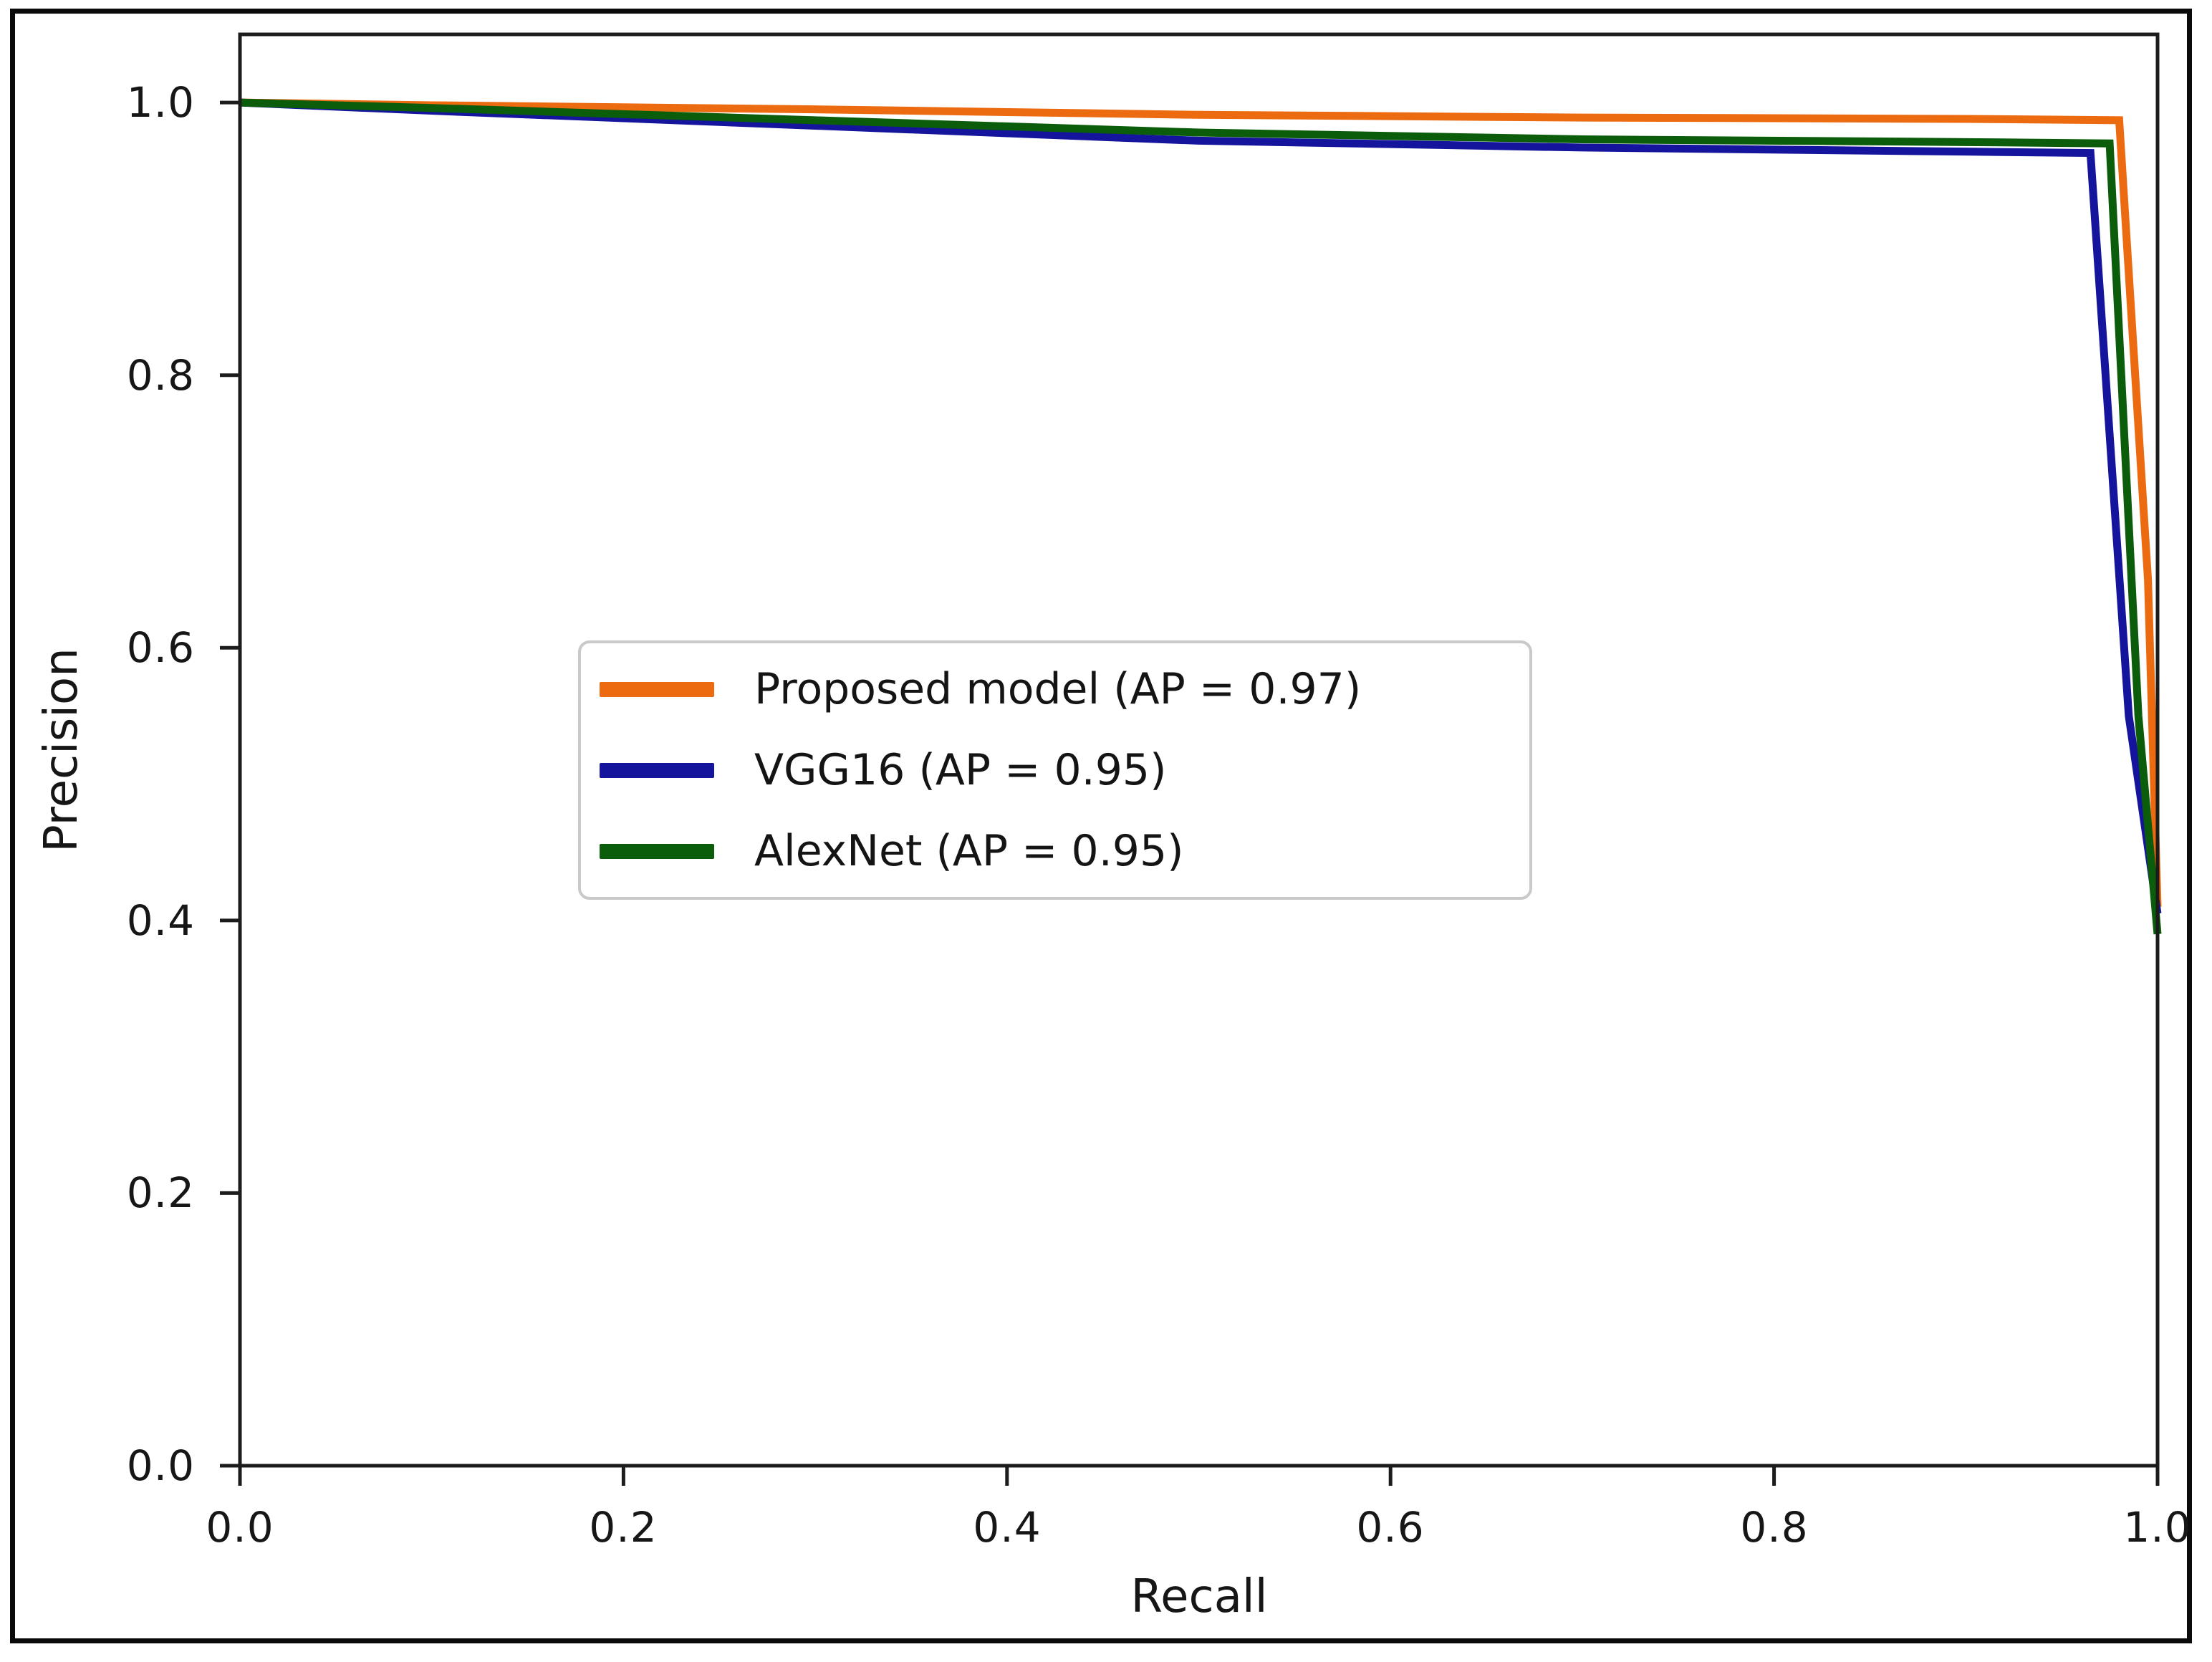  What do you see at coordinates (657, 851) in the screenshot?
I see `legend-swatch-alexnet` at bounding box center [657, 851].